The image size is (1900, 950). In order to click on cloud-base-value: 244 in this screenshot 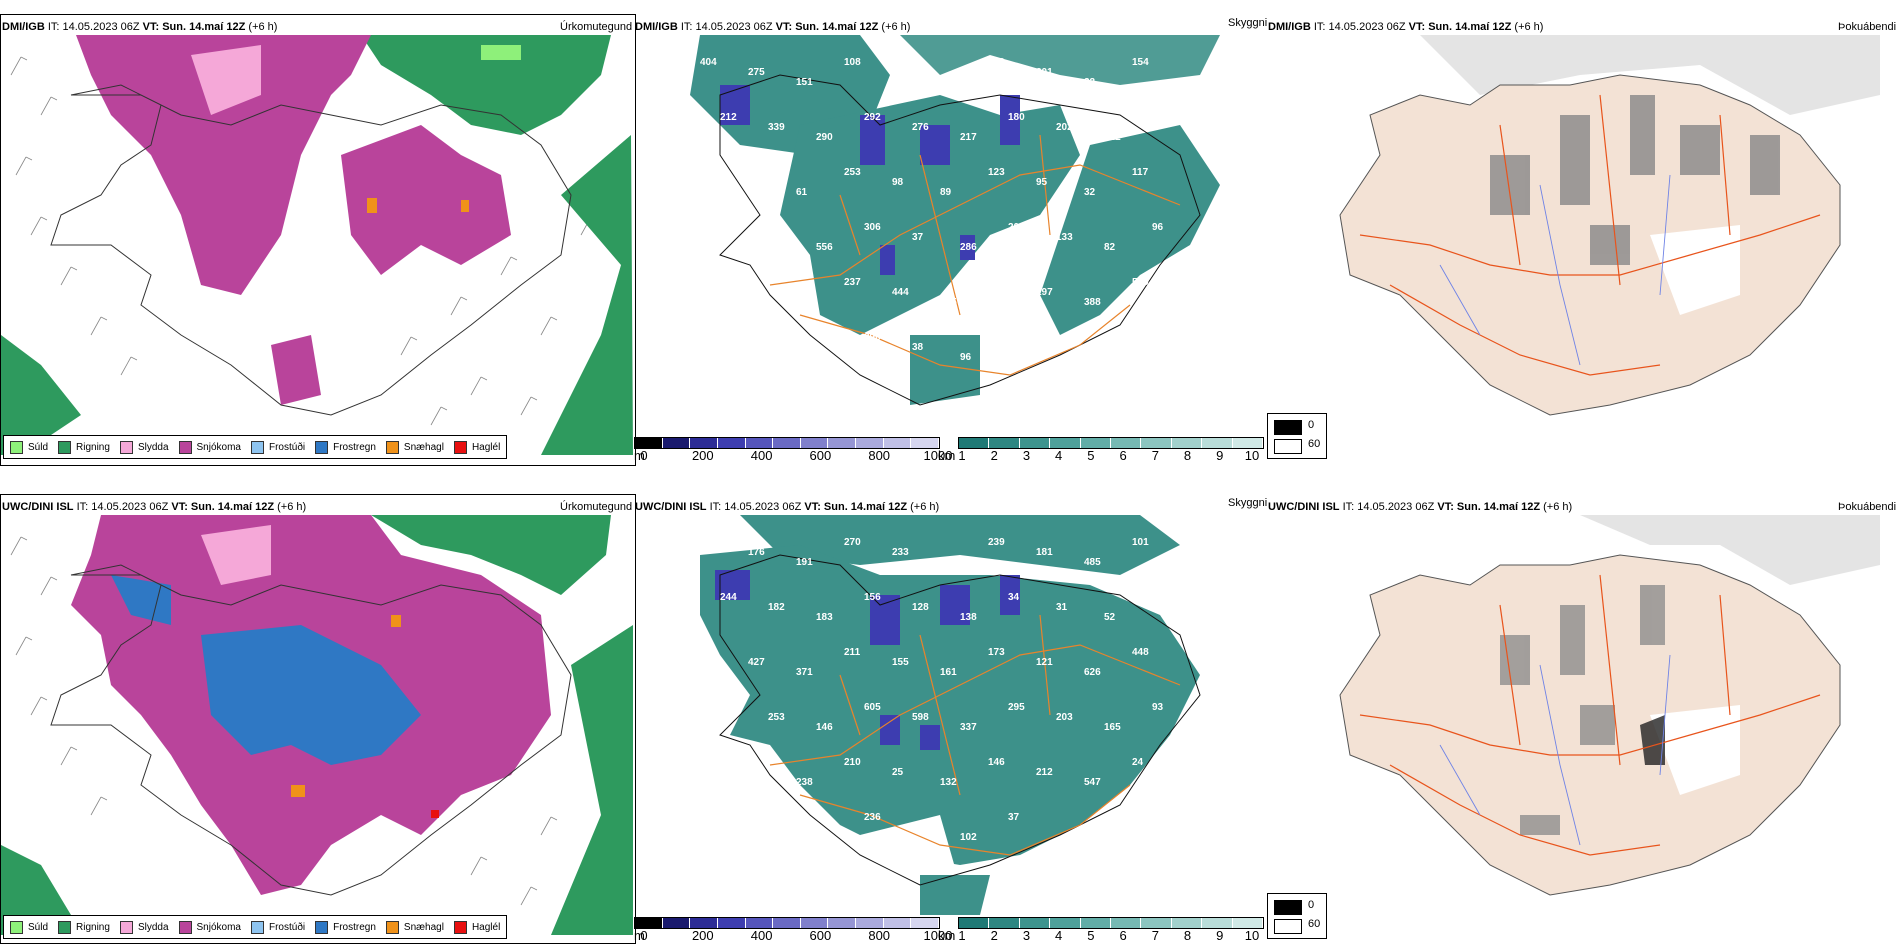, I will do `click(728, 707)`.